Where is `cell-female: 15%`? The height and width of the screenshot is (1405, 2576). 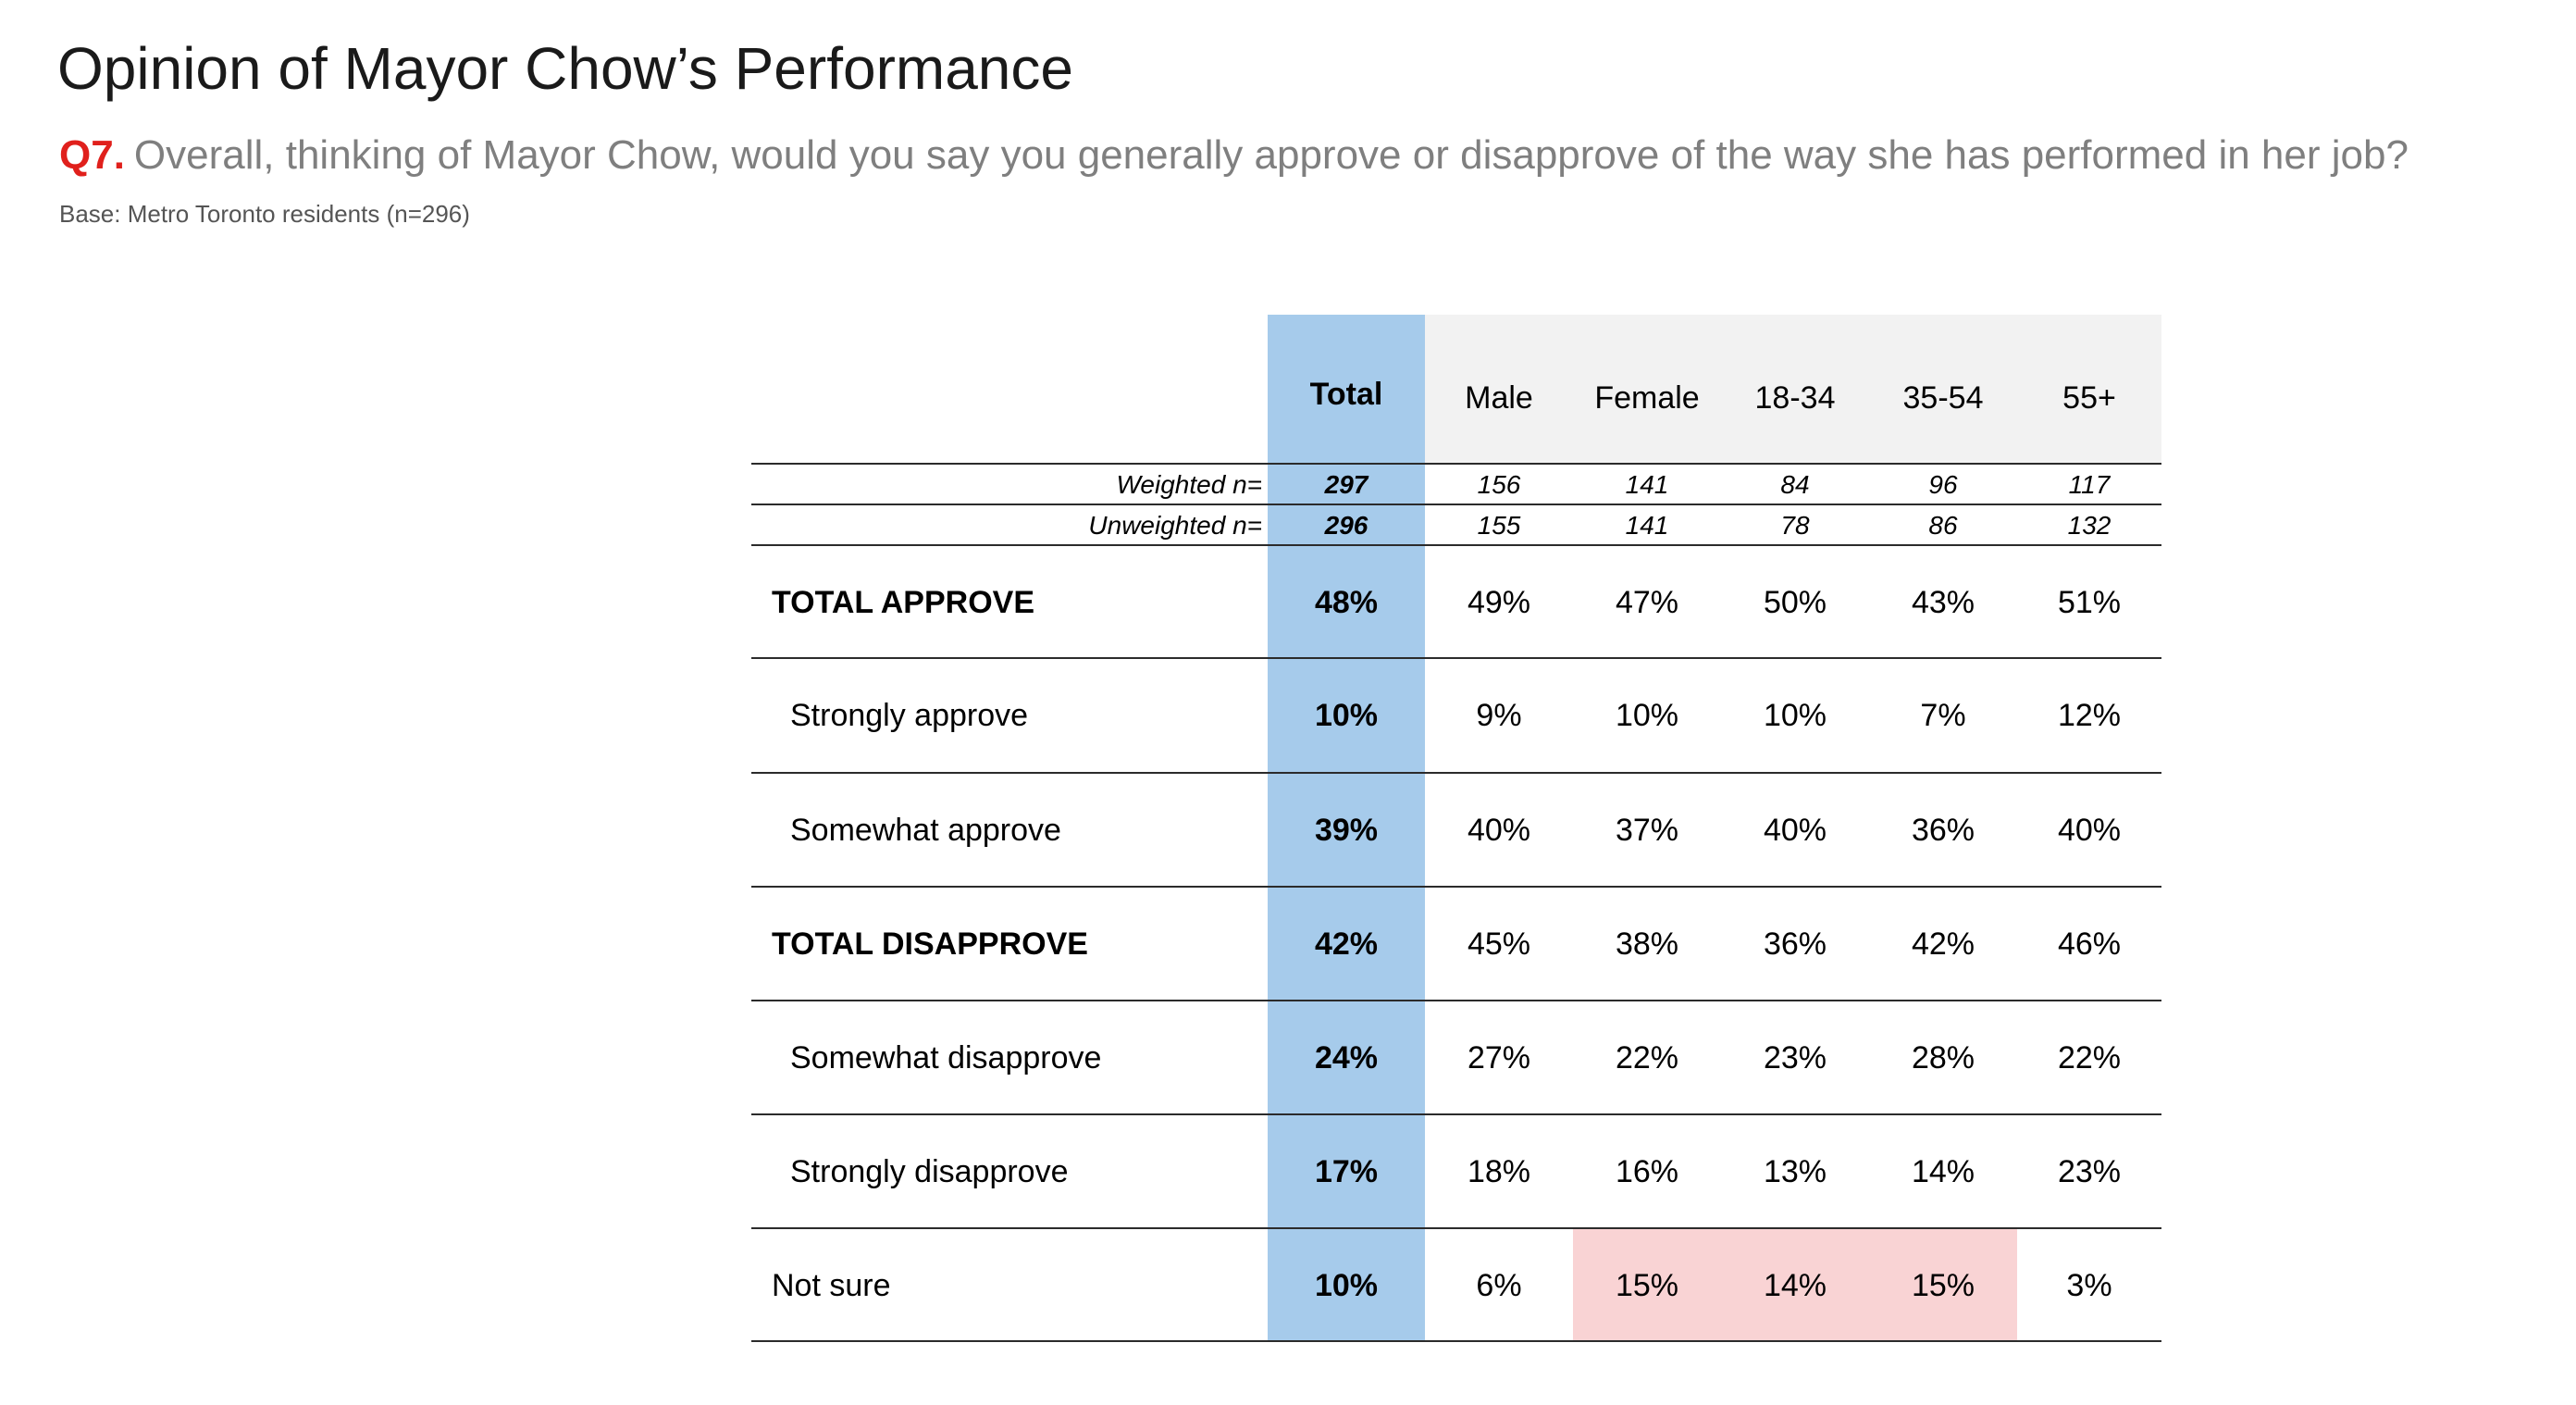 cell-female: 15% is located at coordinates (1647, 1285).